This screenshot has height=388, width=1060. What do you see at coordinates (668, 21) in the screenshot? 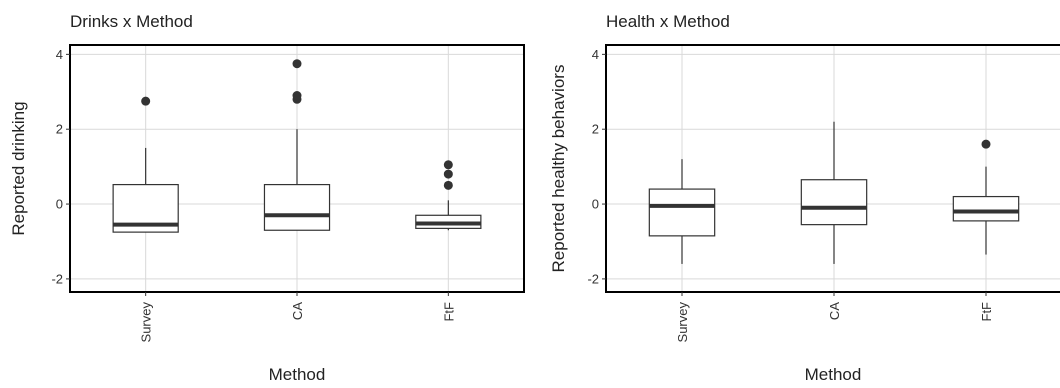
I see `panel-title: Health x Method` at bounding box center [668, 21].